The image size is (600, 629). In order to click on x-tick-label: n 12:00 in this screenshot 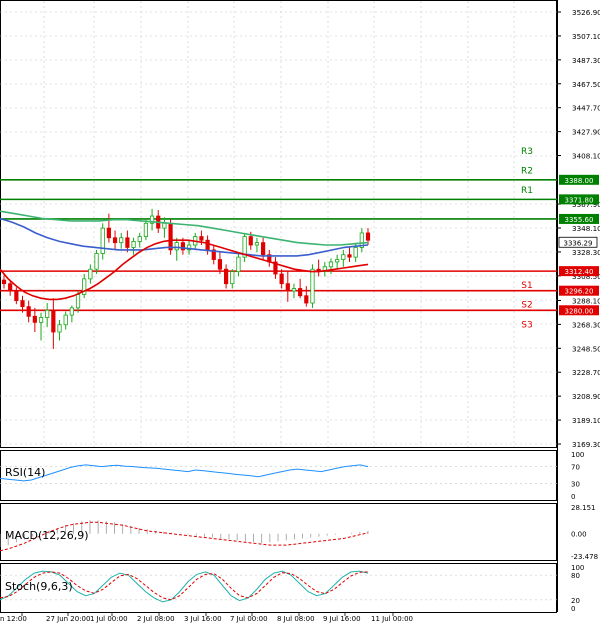, I will do `click(13, 619)`.